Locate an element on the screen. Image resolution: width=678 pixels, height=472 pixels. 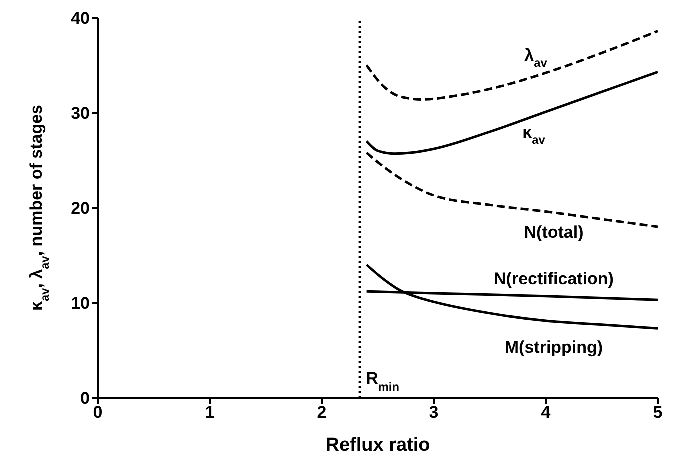
y-tick-label: 30 is located at coordinates (80, 114).